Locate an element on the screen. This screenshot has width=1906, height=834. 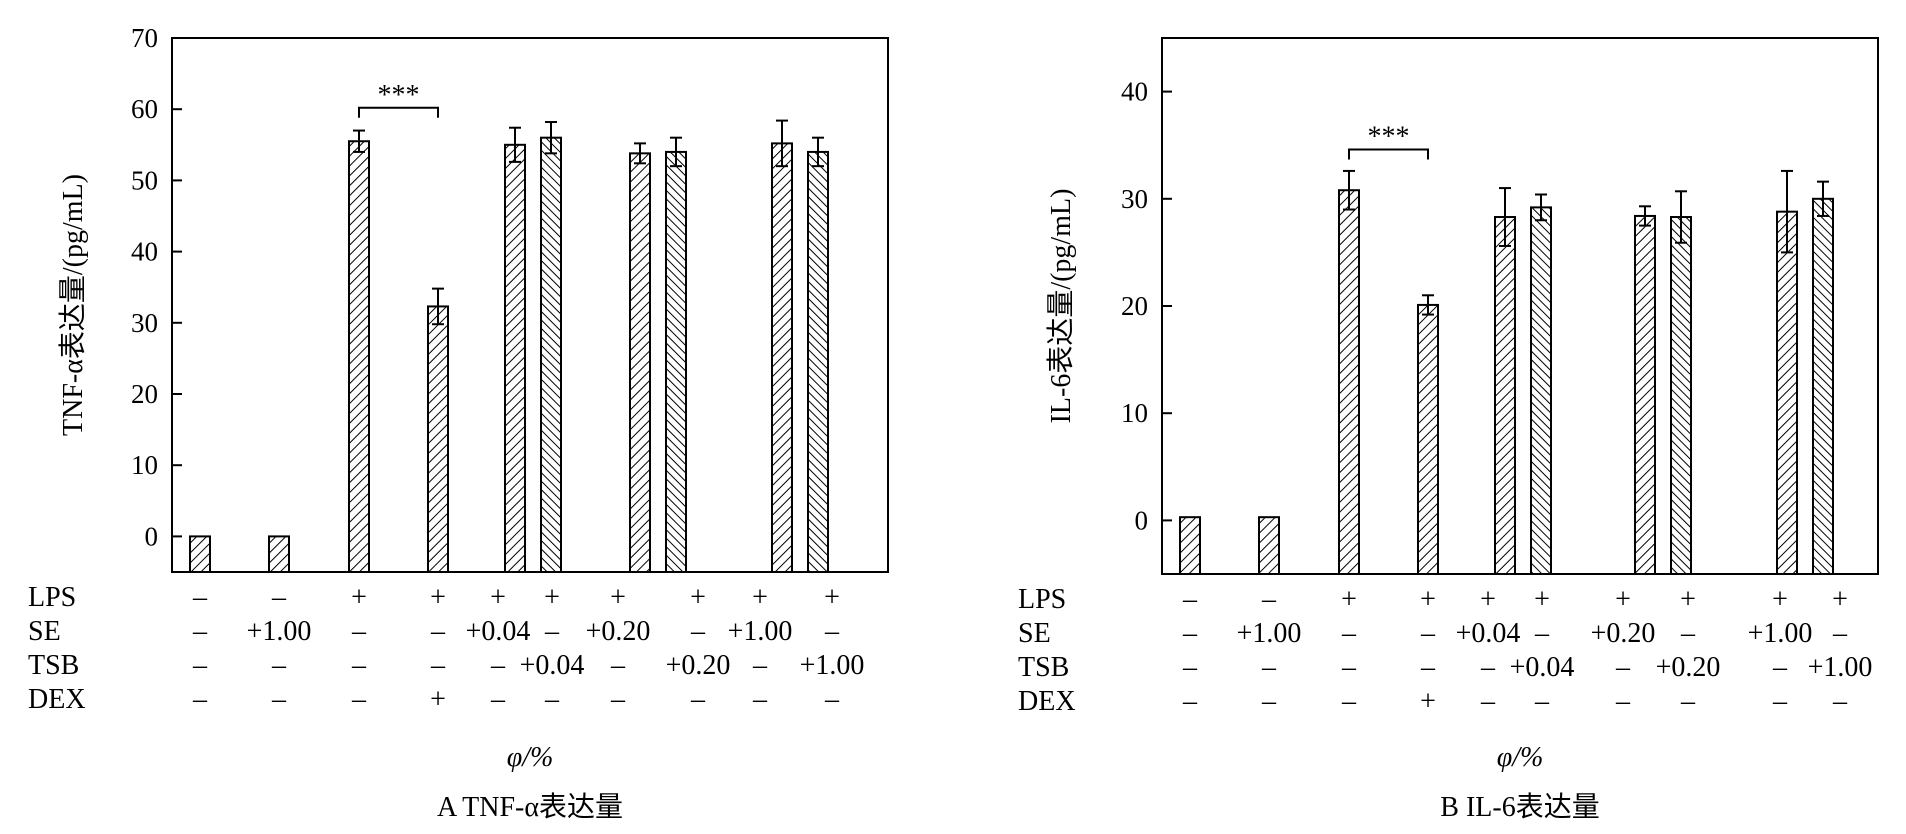
y-tick-label: 10 is located at coordinates (144, 465).